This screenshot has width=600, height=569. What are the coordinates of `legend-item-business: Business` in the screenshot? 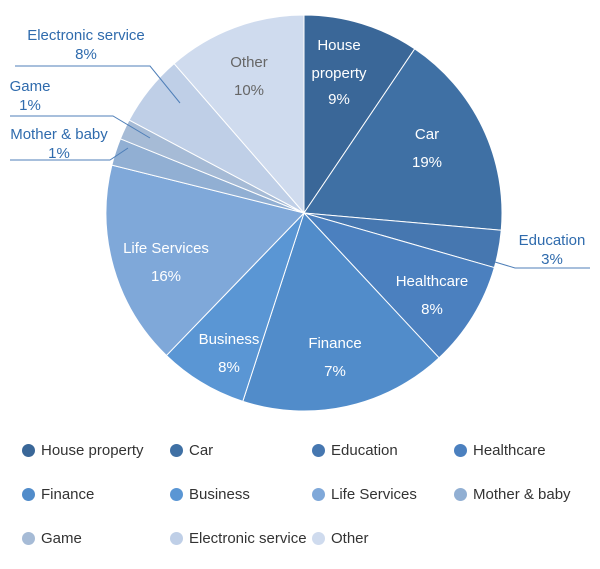 It's located at (210, 494).